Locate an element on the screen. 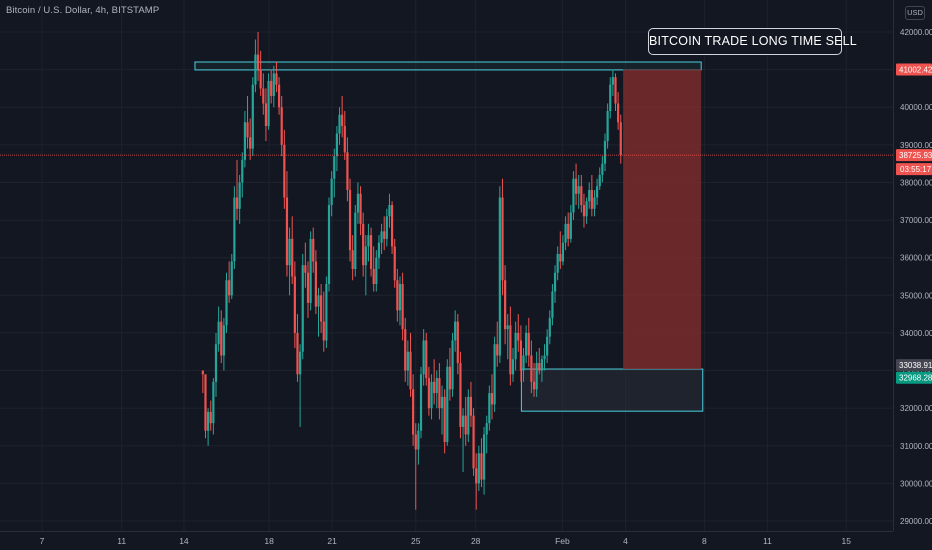 Image resolution: width=932 pixels, height=550 pixels. y-tick-label: 38000.00 is located at coordinates (916, 182).